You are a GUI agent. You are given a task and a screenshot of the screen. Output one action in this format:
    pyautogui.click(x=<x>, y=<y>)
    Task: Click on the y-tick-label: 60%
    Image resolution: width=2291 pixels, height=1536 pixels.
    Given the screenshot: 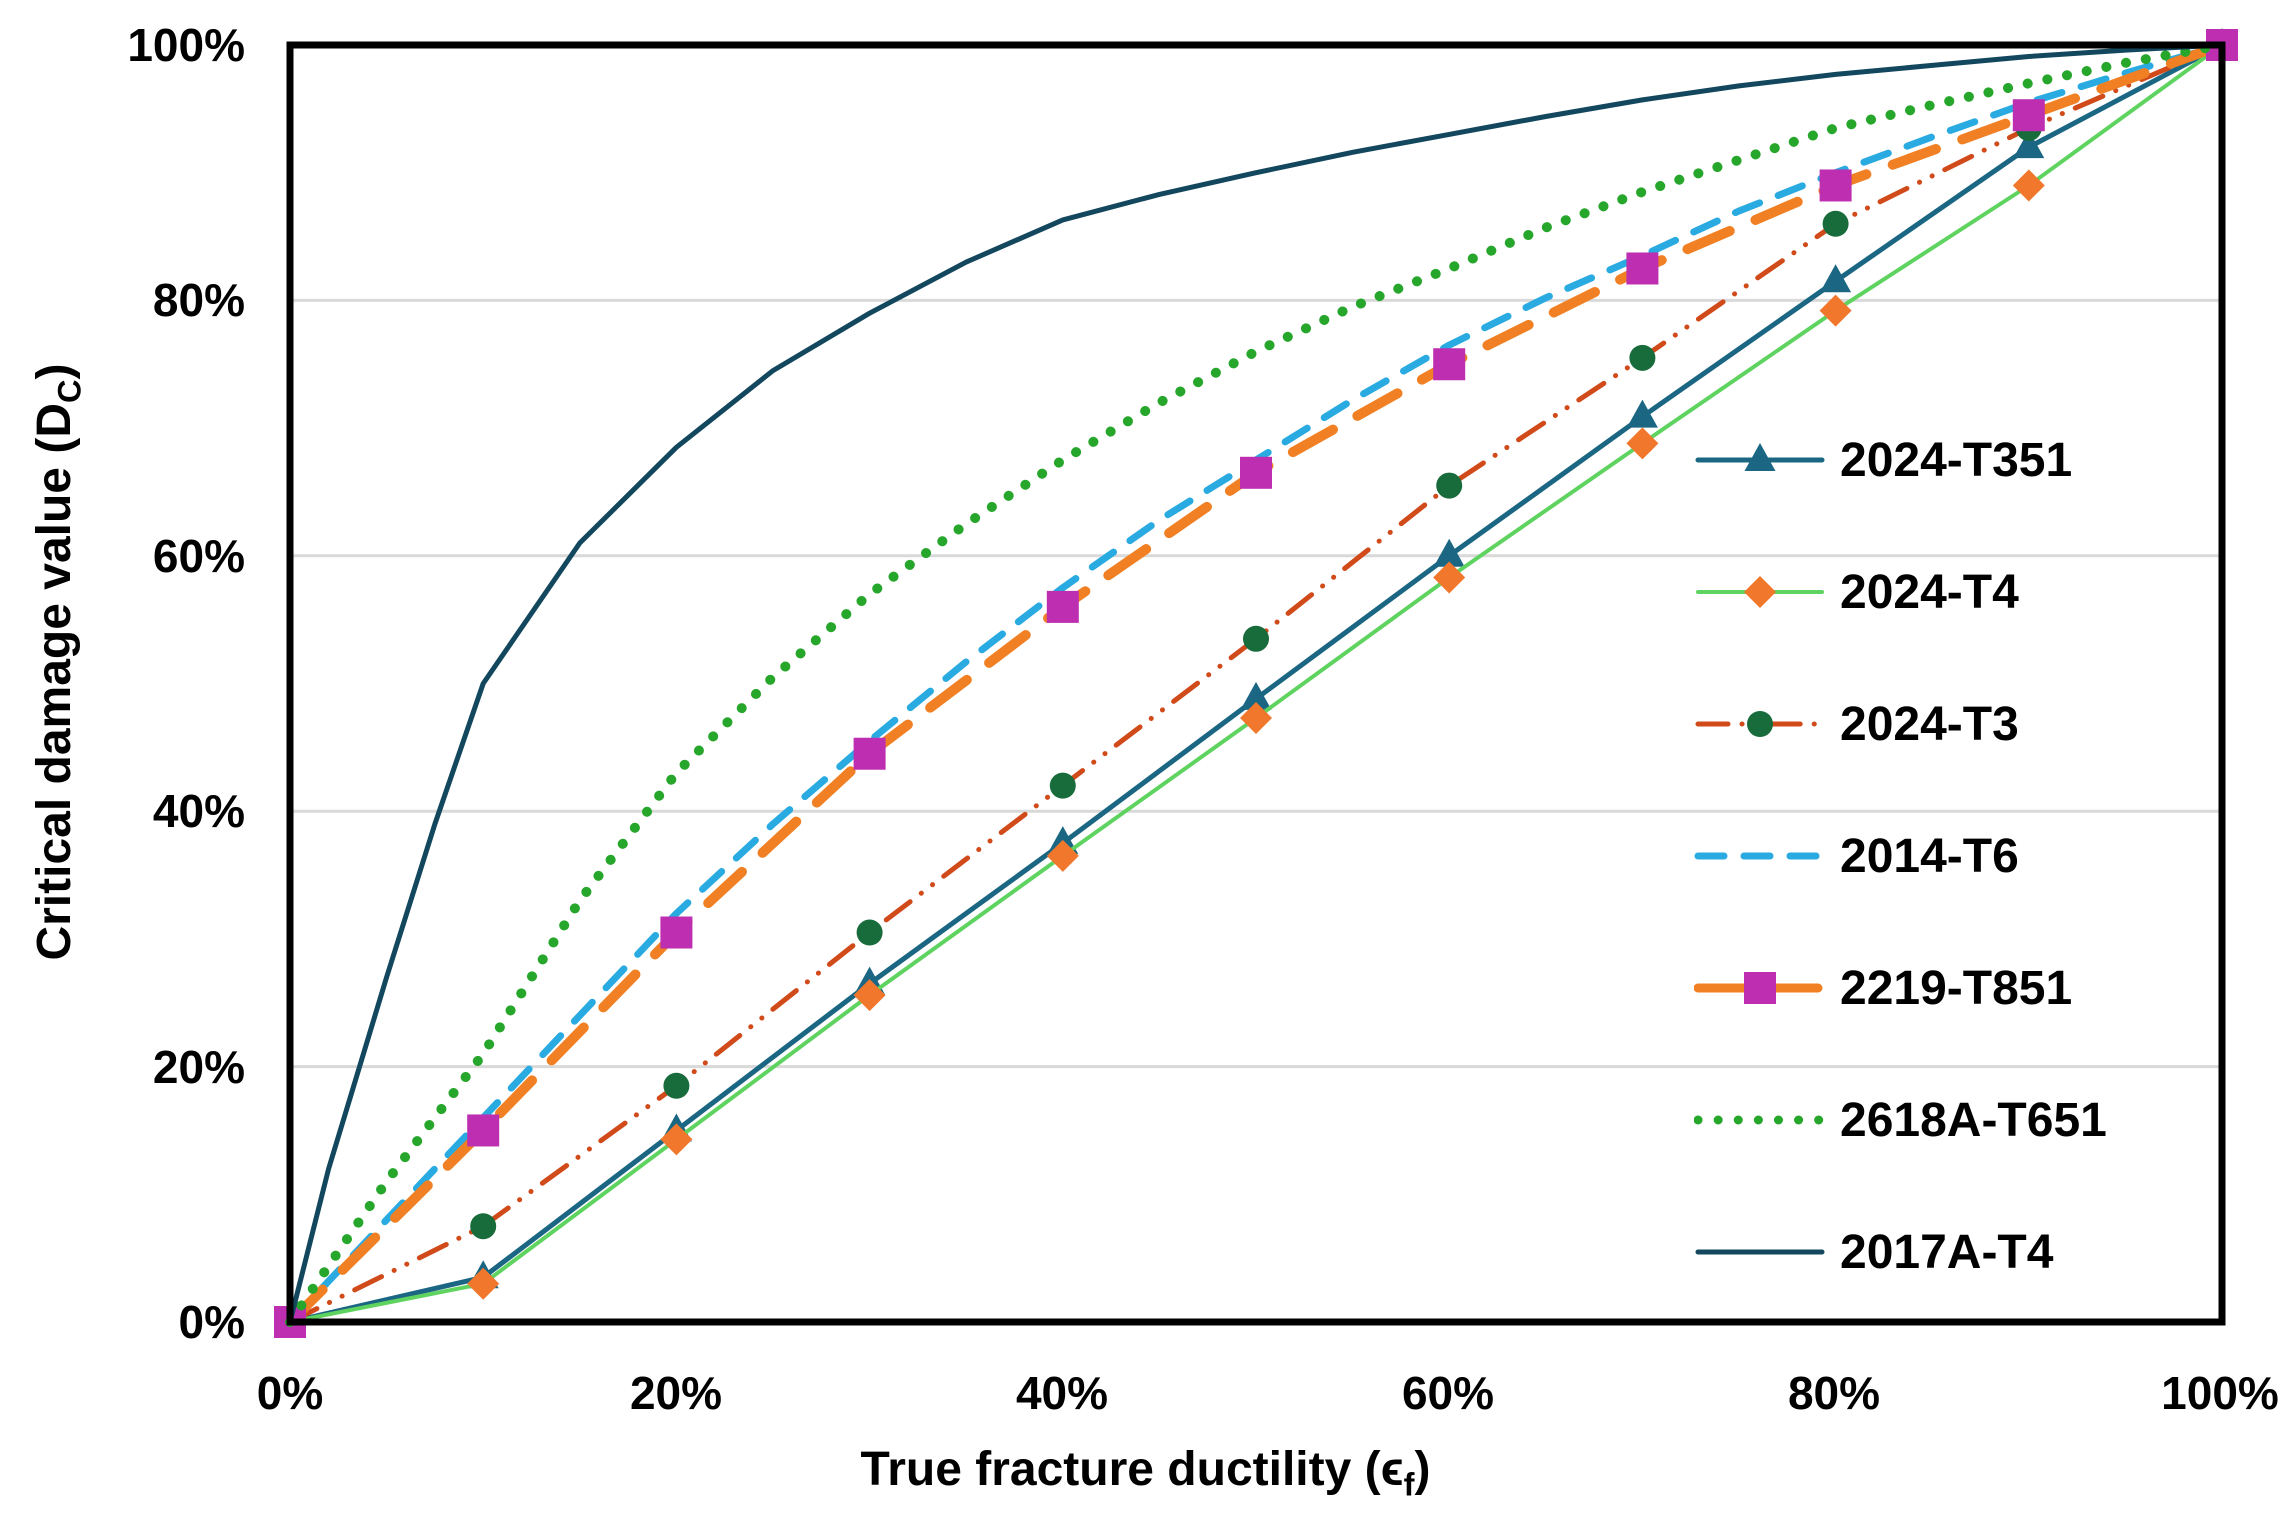 What is the action you would take?
    pyautogui.click(x=198, y=556)
    